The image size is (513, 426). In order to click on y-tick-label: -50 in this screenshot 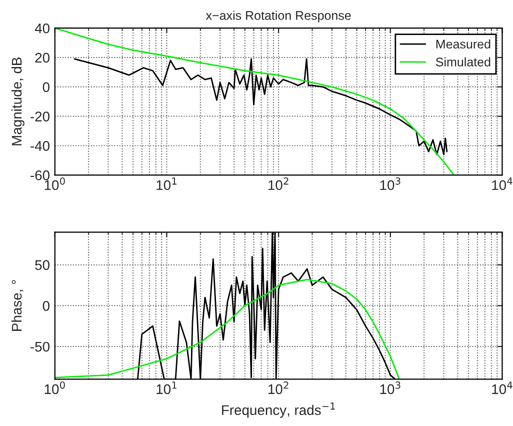, I will do `click(40, 347)`.